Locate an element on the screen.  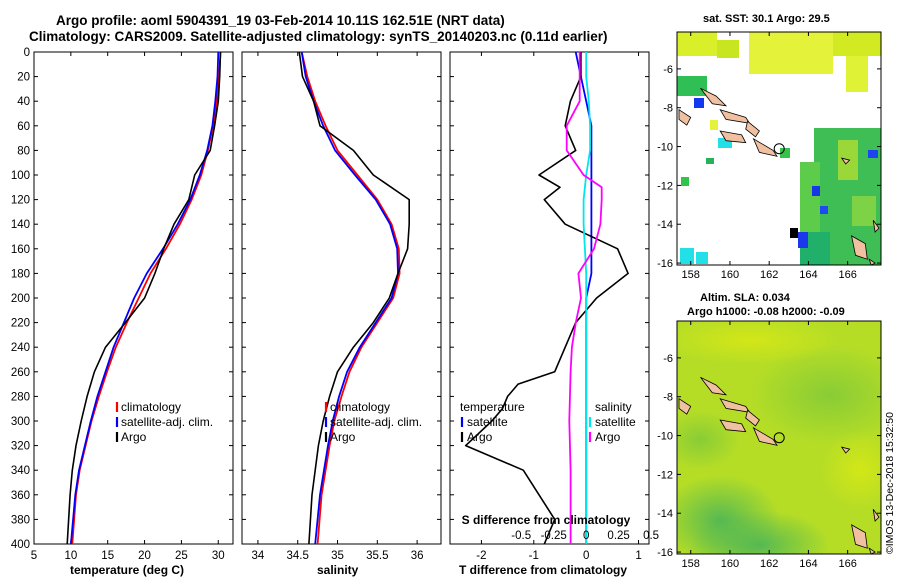
s-tick-label: 0 is located at coordinates (586, 536).